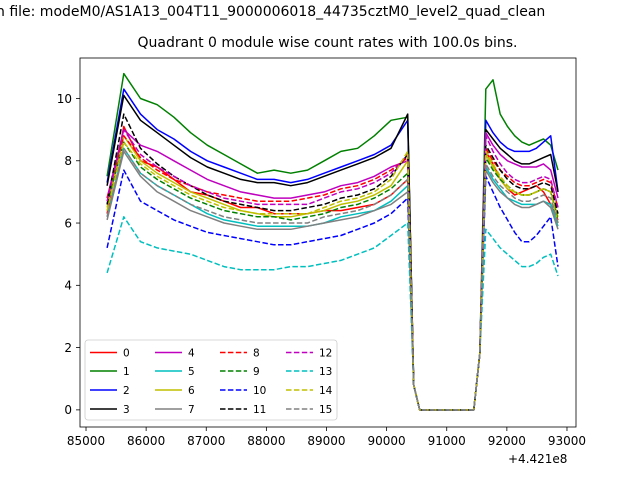 Image resolution: width=640 pixels, height=480 pixels. What do you see at coordinates (126, 410) in the screenshot?
I see `legend-label-3: 3` at bounding box center [126, 410].